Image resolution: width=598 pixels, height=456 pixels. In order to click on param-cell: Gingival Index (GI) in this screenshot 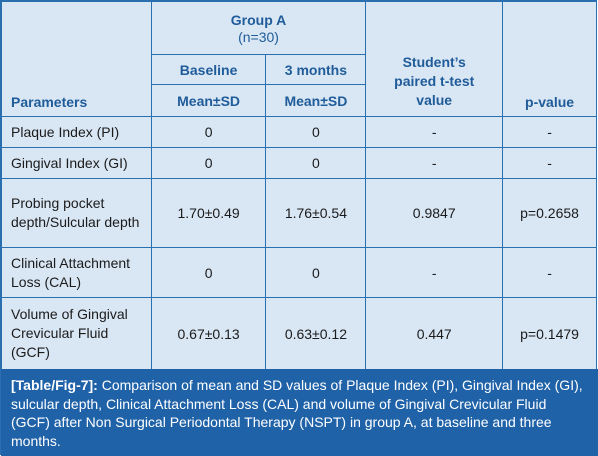, I will do `click(76, 163)`.